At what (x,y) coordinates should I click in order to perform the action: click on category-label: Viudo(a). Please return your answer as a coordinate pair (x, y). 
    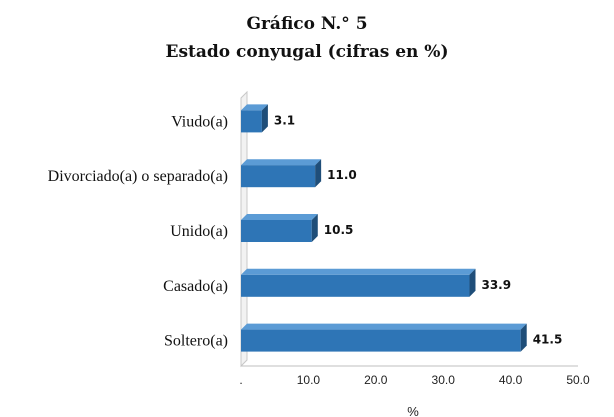
    Looking at the image, I should click on (199, 121).